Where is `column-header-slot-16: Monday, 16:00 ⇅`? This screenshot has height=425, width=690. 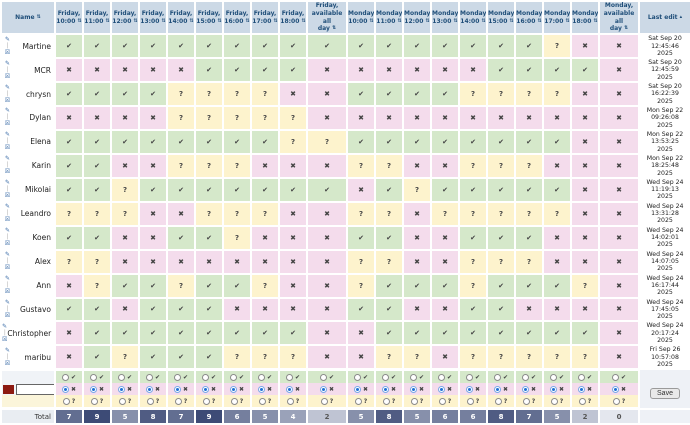
column-header-slot-16: Monday, 16:00 ⇅ is located at coordinates (529, 18).